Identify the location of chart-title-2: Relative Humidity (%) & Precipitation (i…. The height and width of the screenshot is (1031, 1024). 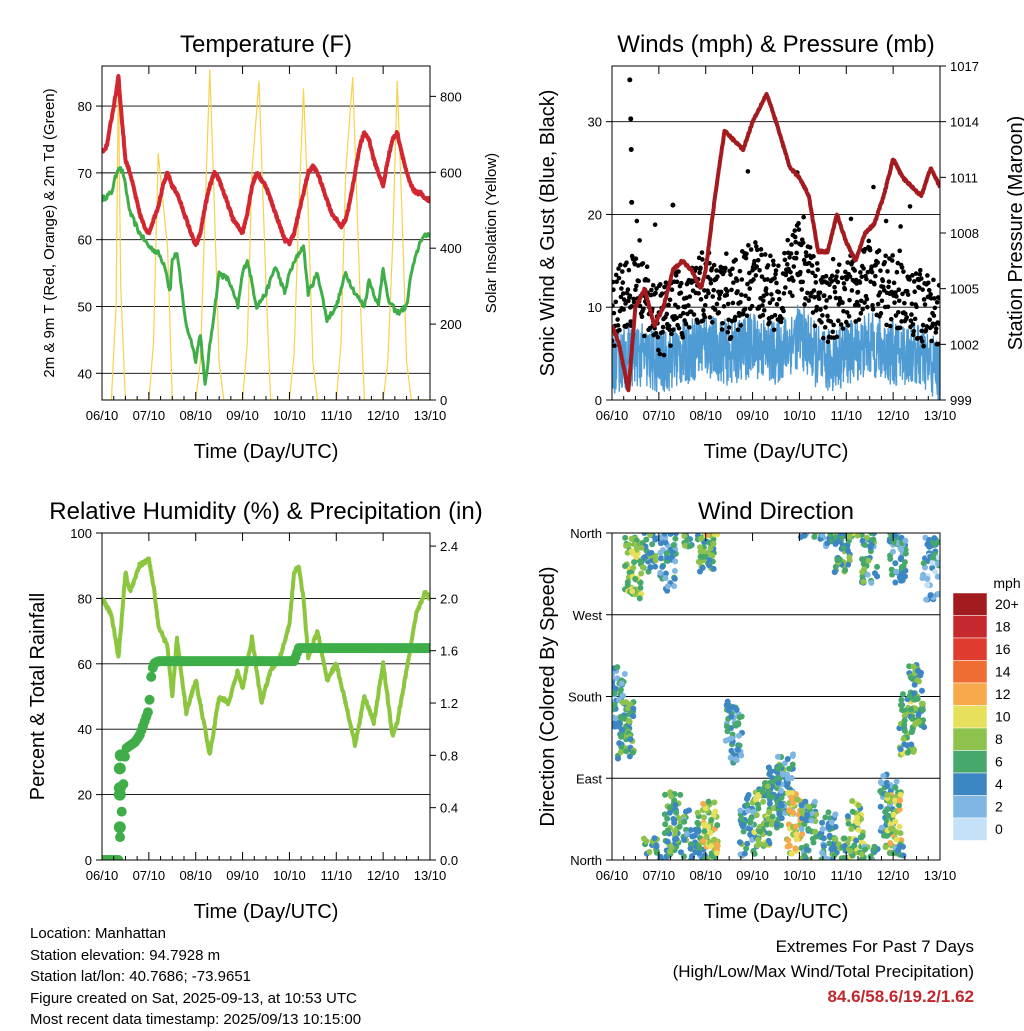
(265, 511).